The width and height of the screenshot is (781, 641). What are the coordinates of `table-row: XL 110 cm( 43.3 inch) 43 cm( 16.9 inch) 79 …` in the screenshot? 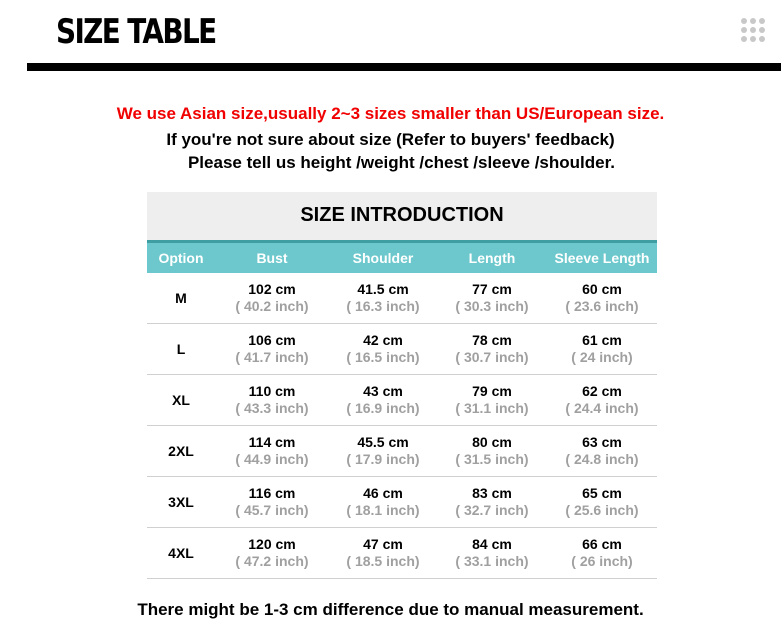 It's located at (402, 400).